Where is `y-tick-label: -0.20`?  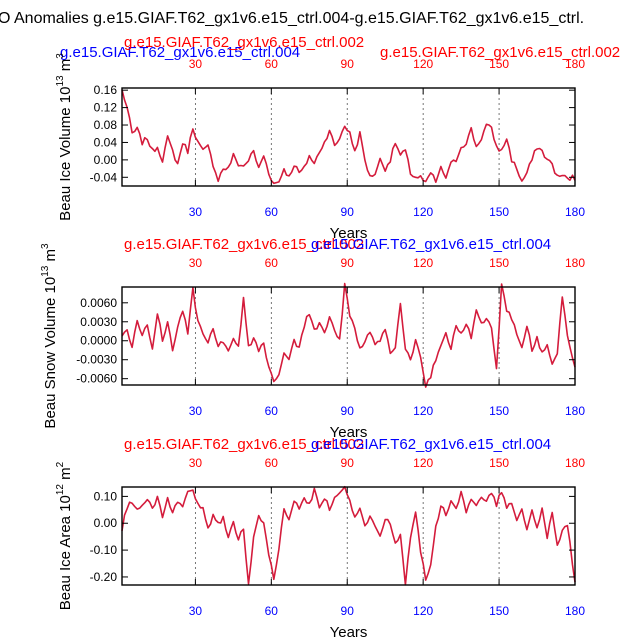
y-tick-label: -0.20 is located at coordinates (104, 577).